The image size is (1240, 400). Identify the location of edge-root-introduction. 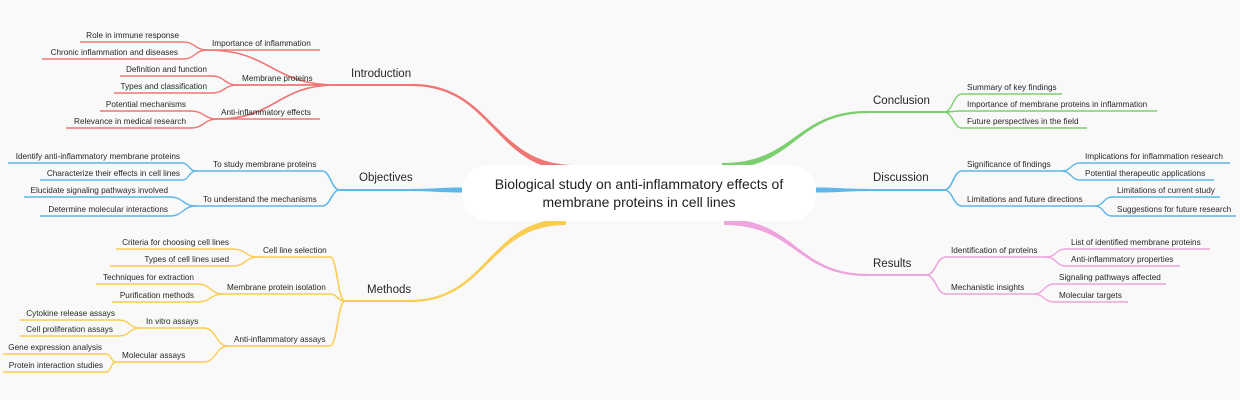
(493, 127).